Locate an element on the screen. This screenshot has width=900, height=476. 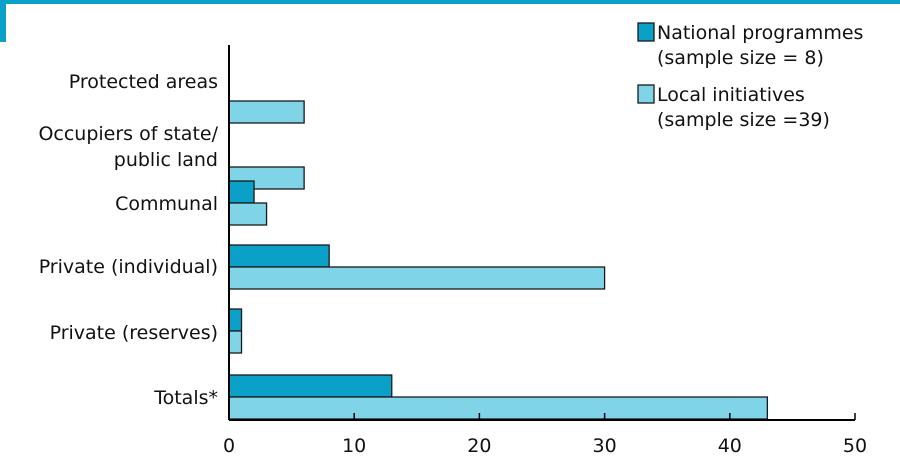
x-tick-label: 50 is located at coordinates (855, 446).